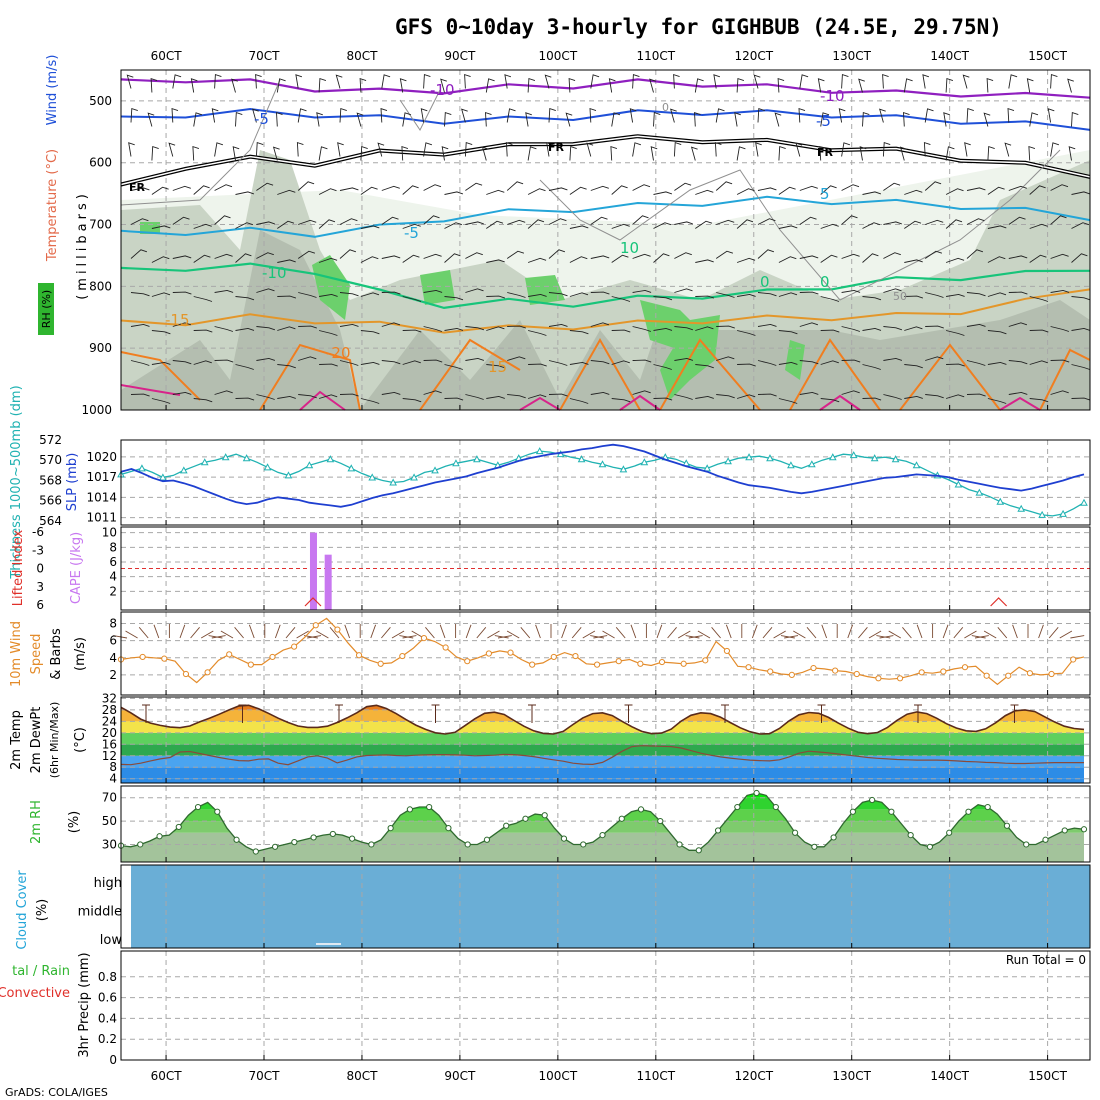 Image resolution: width=1100 pixels, height=1100 pixels. Describe the element at coordinates (38, 532) in the screenshot. I see `li-tick-label: -6` at that location.